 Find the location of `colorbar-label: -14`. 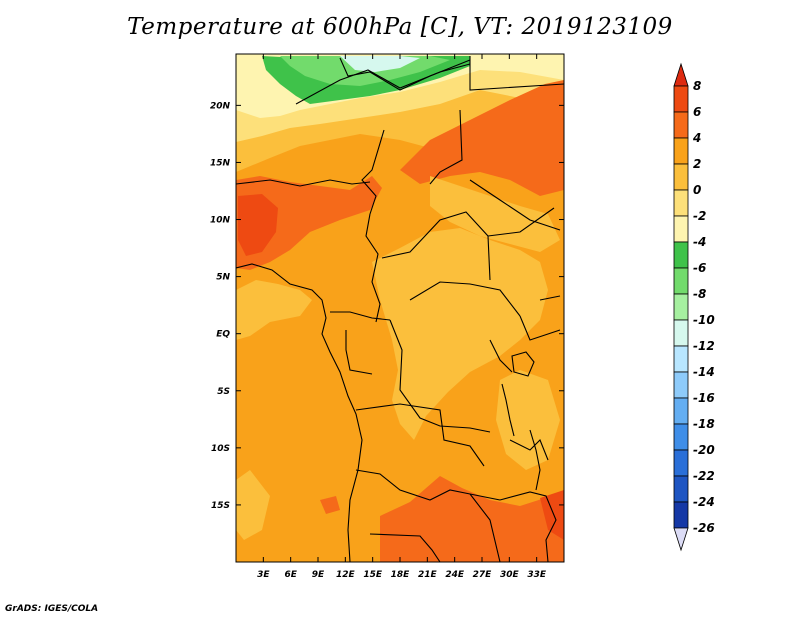

colorbar-label: -14 is located at coordinates (704, 372).